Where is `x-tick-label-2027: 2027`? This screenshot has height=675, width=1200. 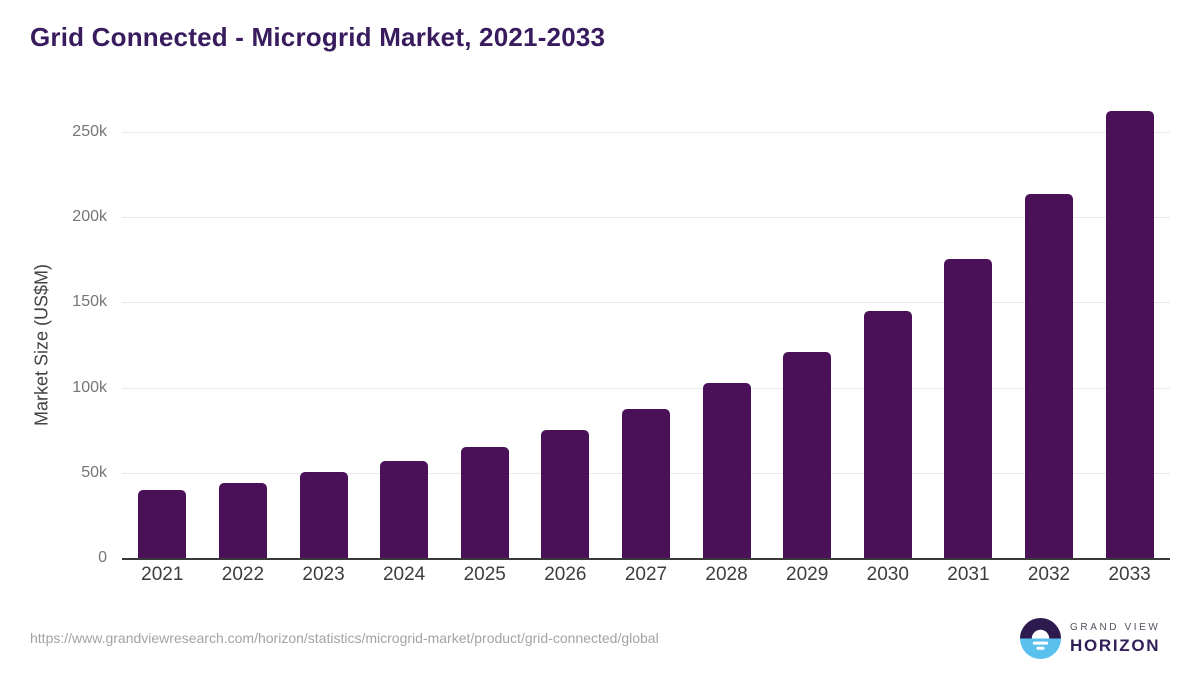
x-tick-label-2027: 2027 is located at coordinates (646, 574).